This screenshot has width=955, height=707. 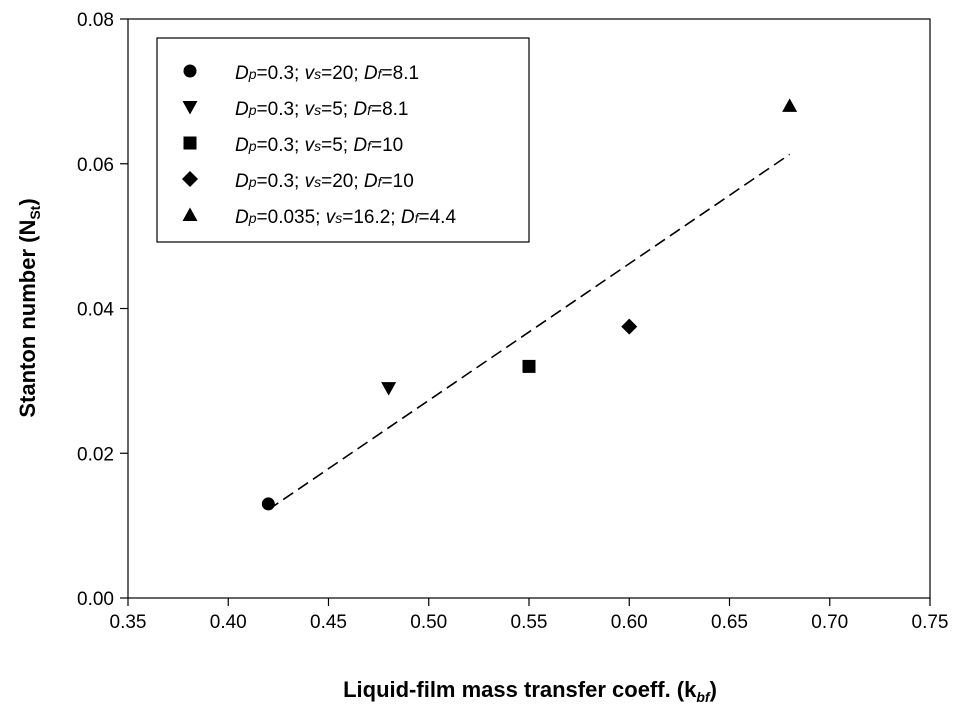 I want to click on y-tick-label: 0.06, so click(x=95, y=165).